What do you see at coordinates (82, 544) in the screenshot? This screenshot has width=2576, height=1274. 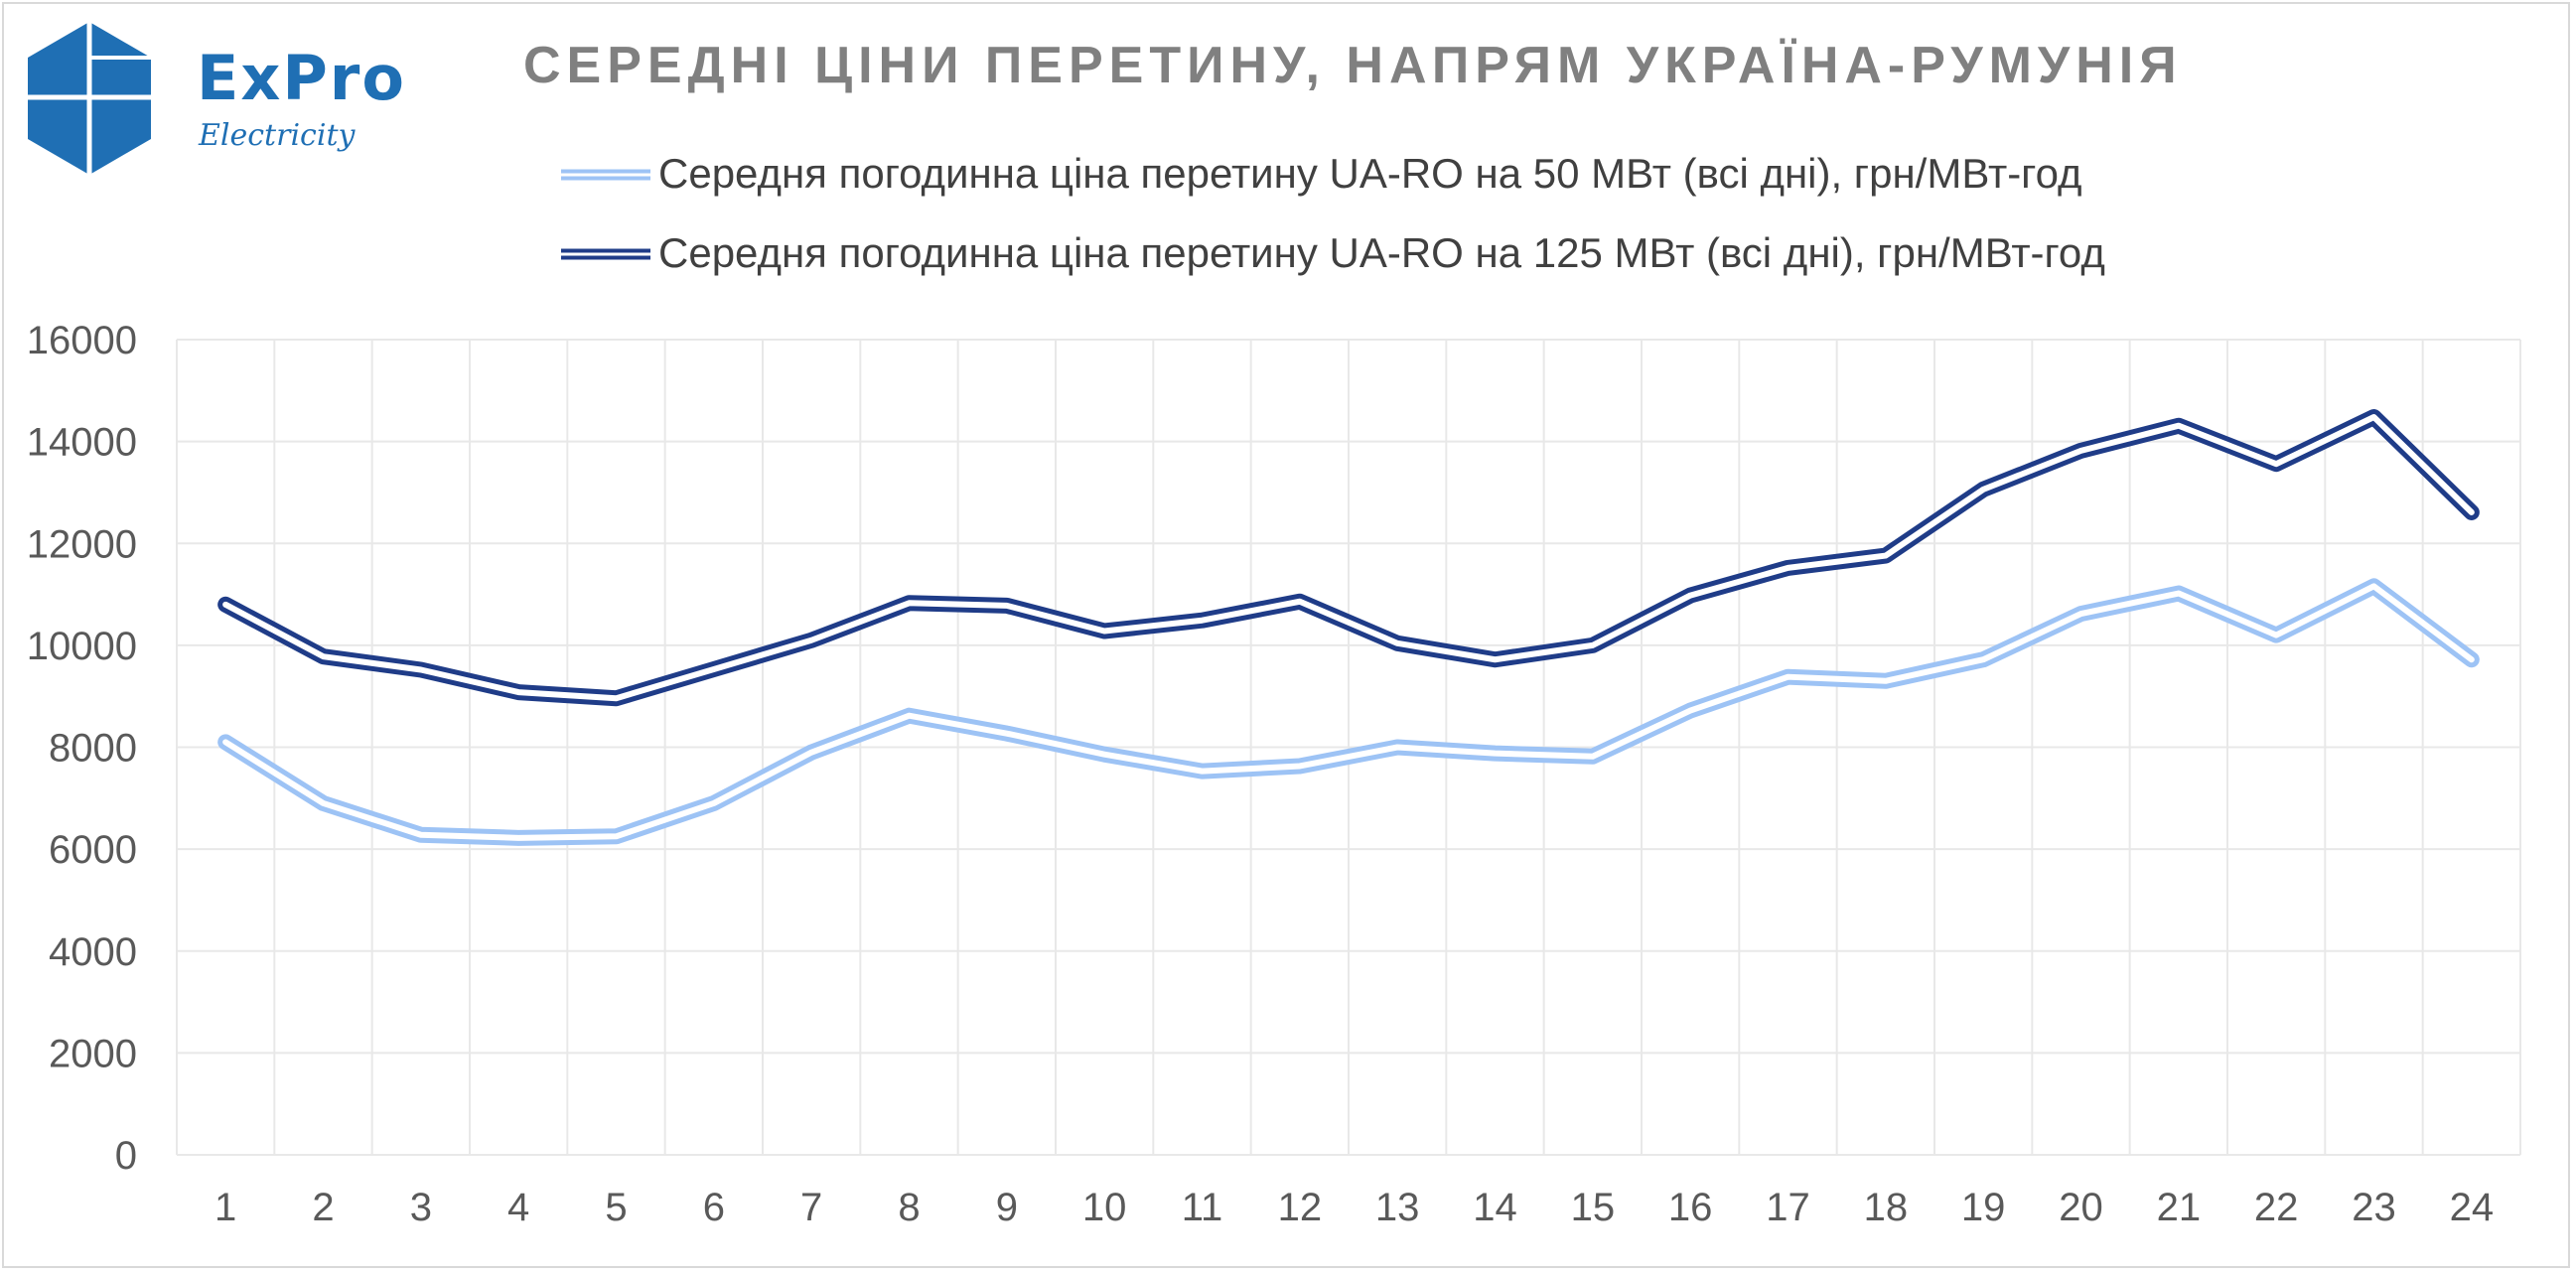 I see `y-tick-label: 12000` at bounding box center [82, 544].